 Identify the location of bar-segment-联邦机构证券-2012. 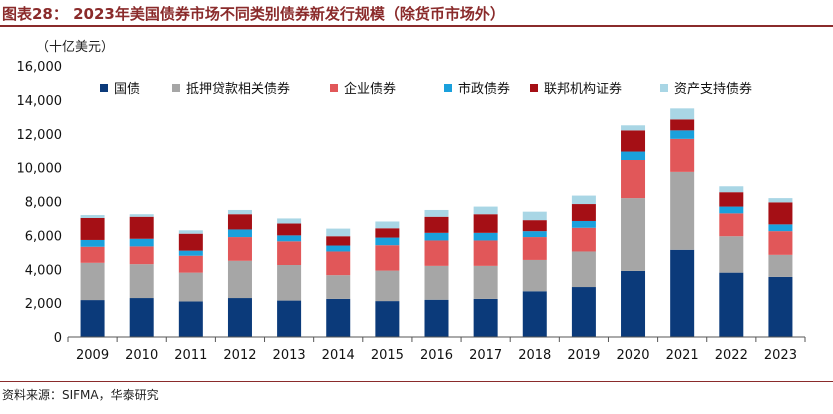
(239, 222).